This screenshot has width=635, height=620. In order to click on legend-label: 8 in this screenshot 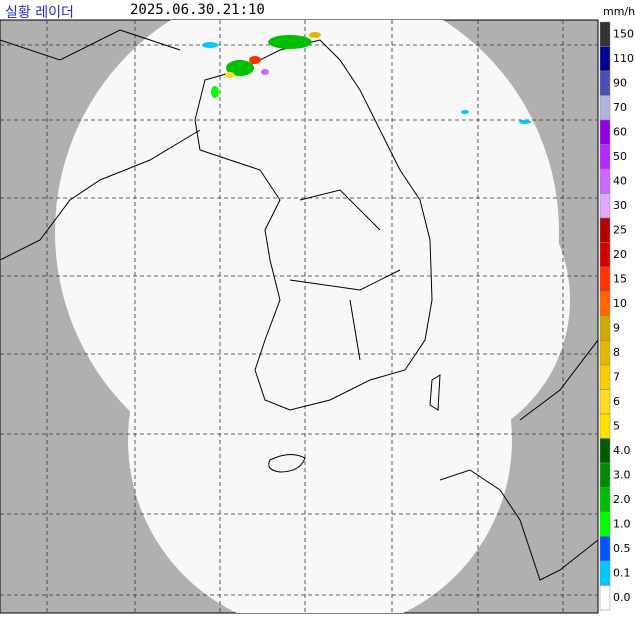, I will do `click(616, 352)`.